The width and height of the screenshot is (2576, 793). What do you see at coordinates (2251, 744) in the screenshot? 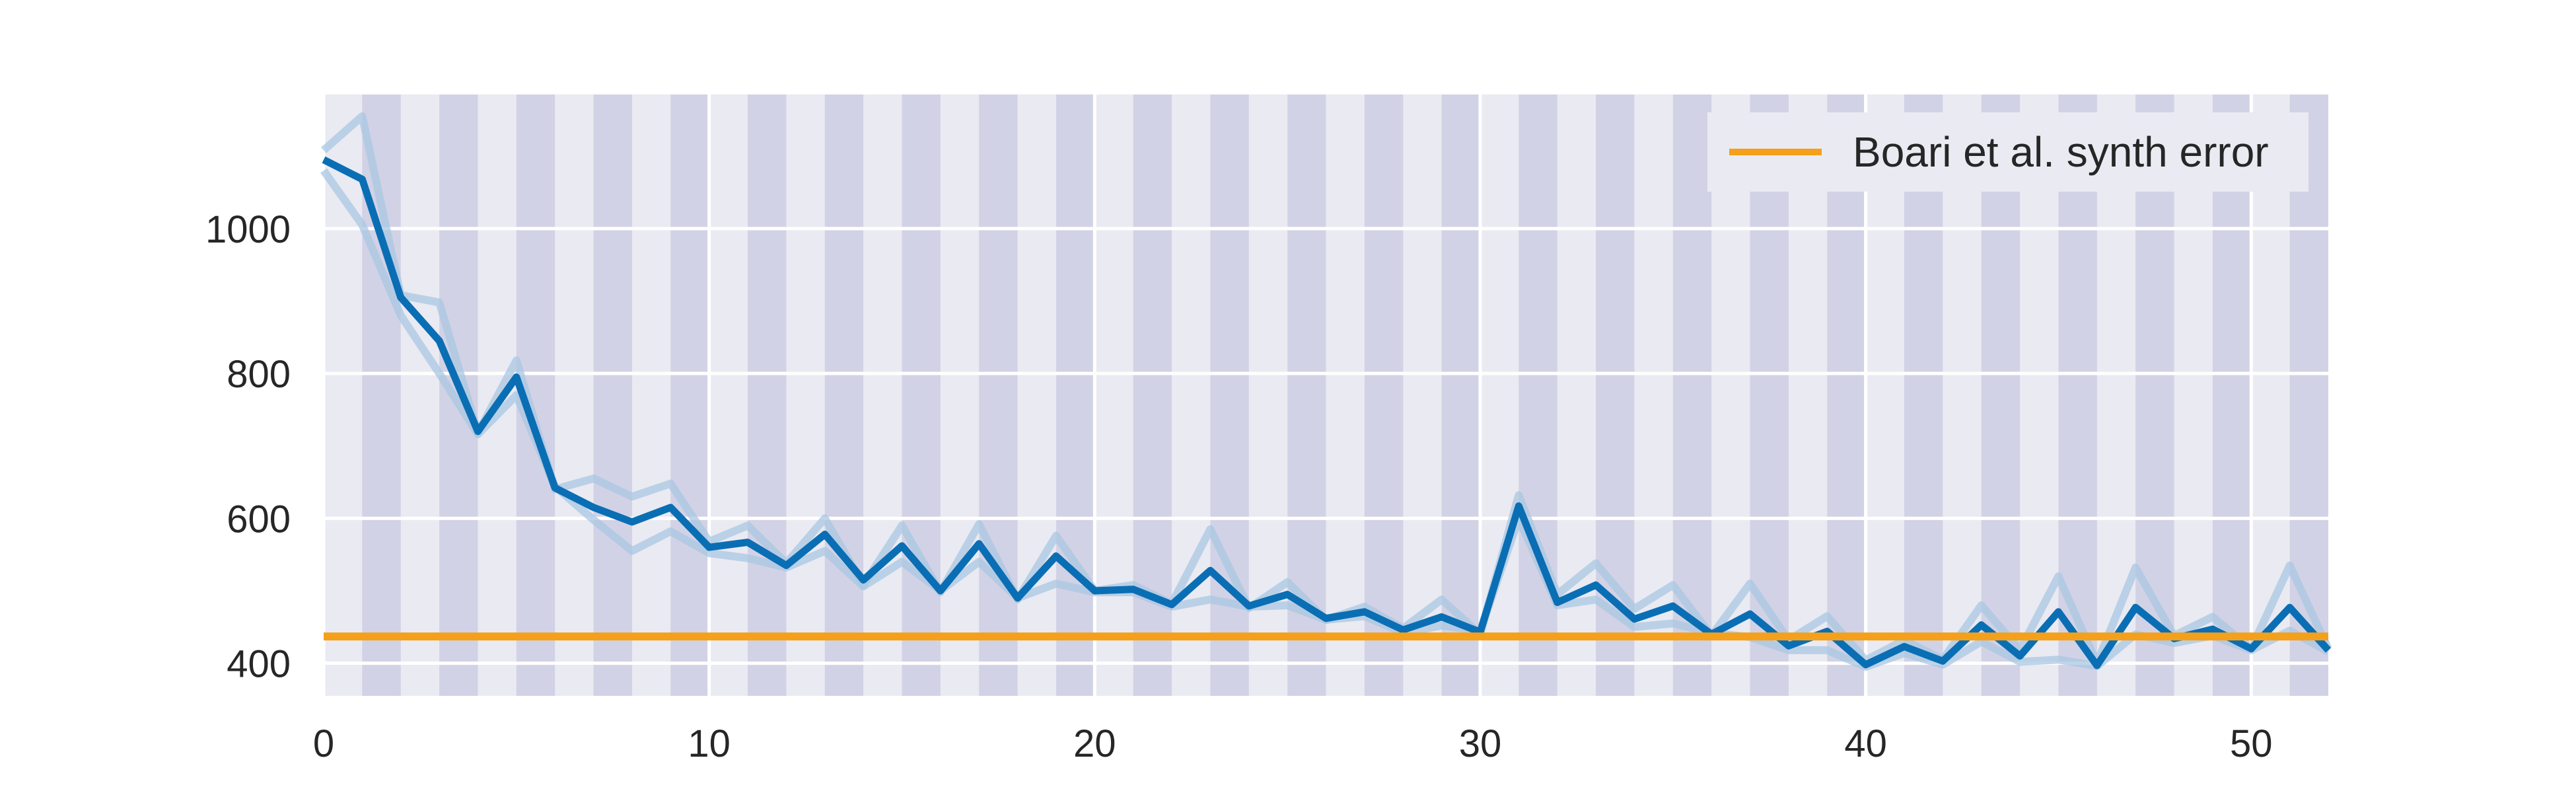
I see `x-tick-label: 50` at bounding box center [2251, 744].